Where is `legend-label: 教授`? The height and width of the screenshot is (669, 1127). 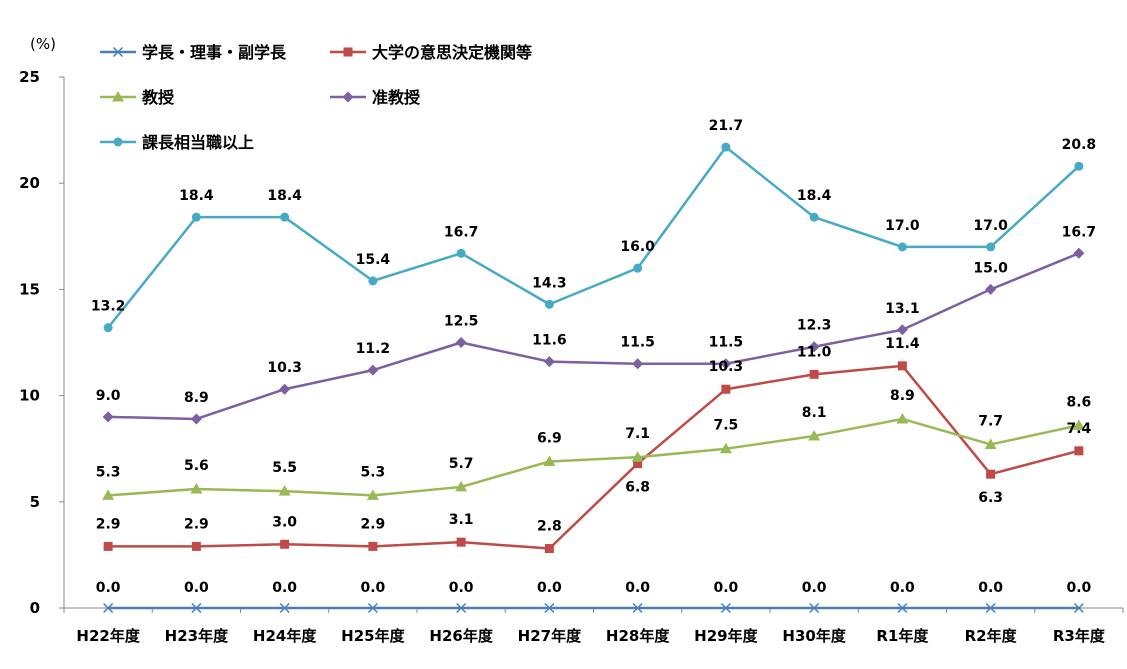 legend-label: 教授 is located at coordinates (158, 97).